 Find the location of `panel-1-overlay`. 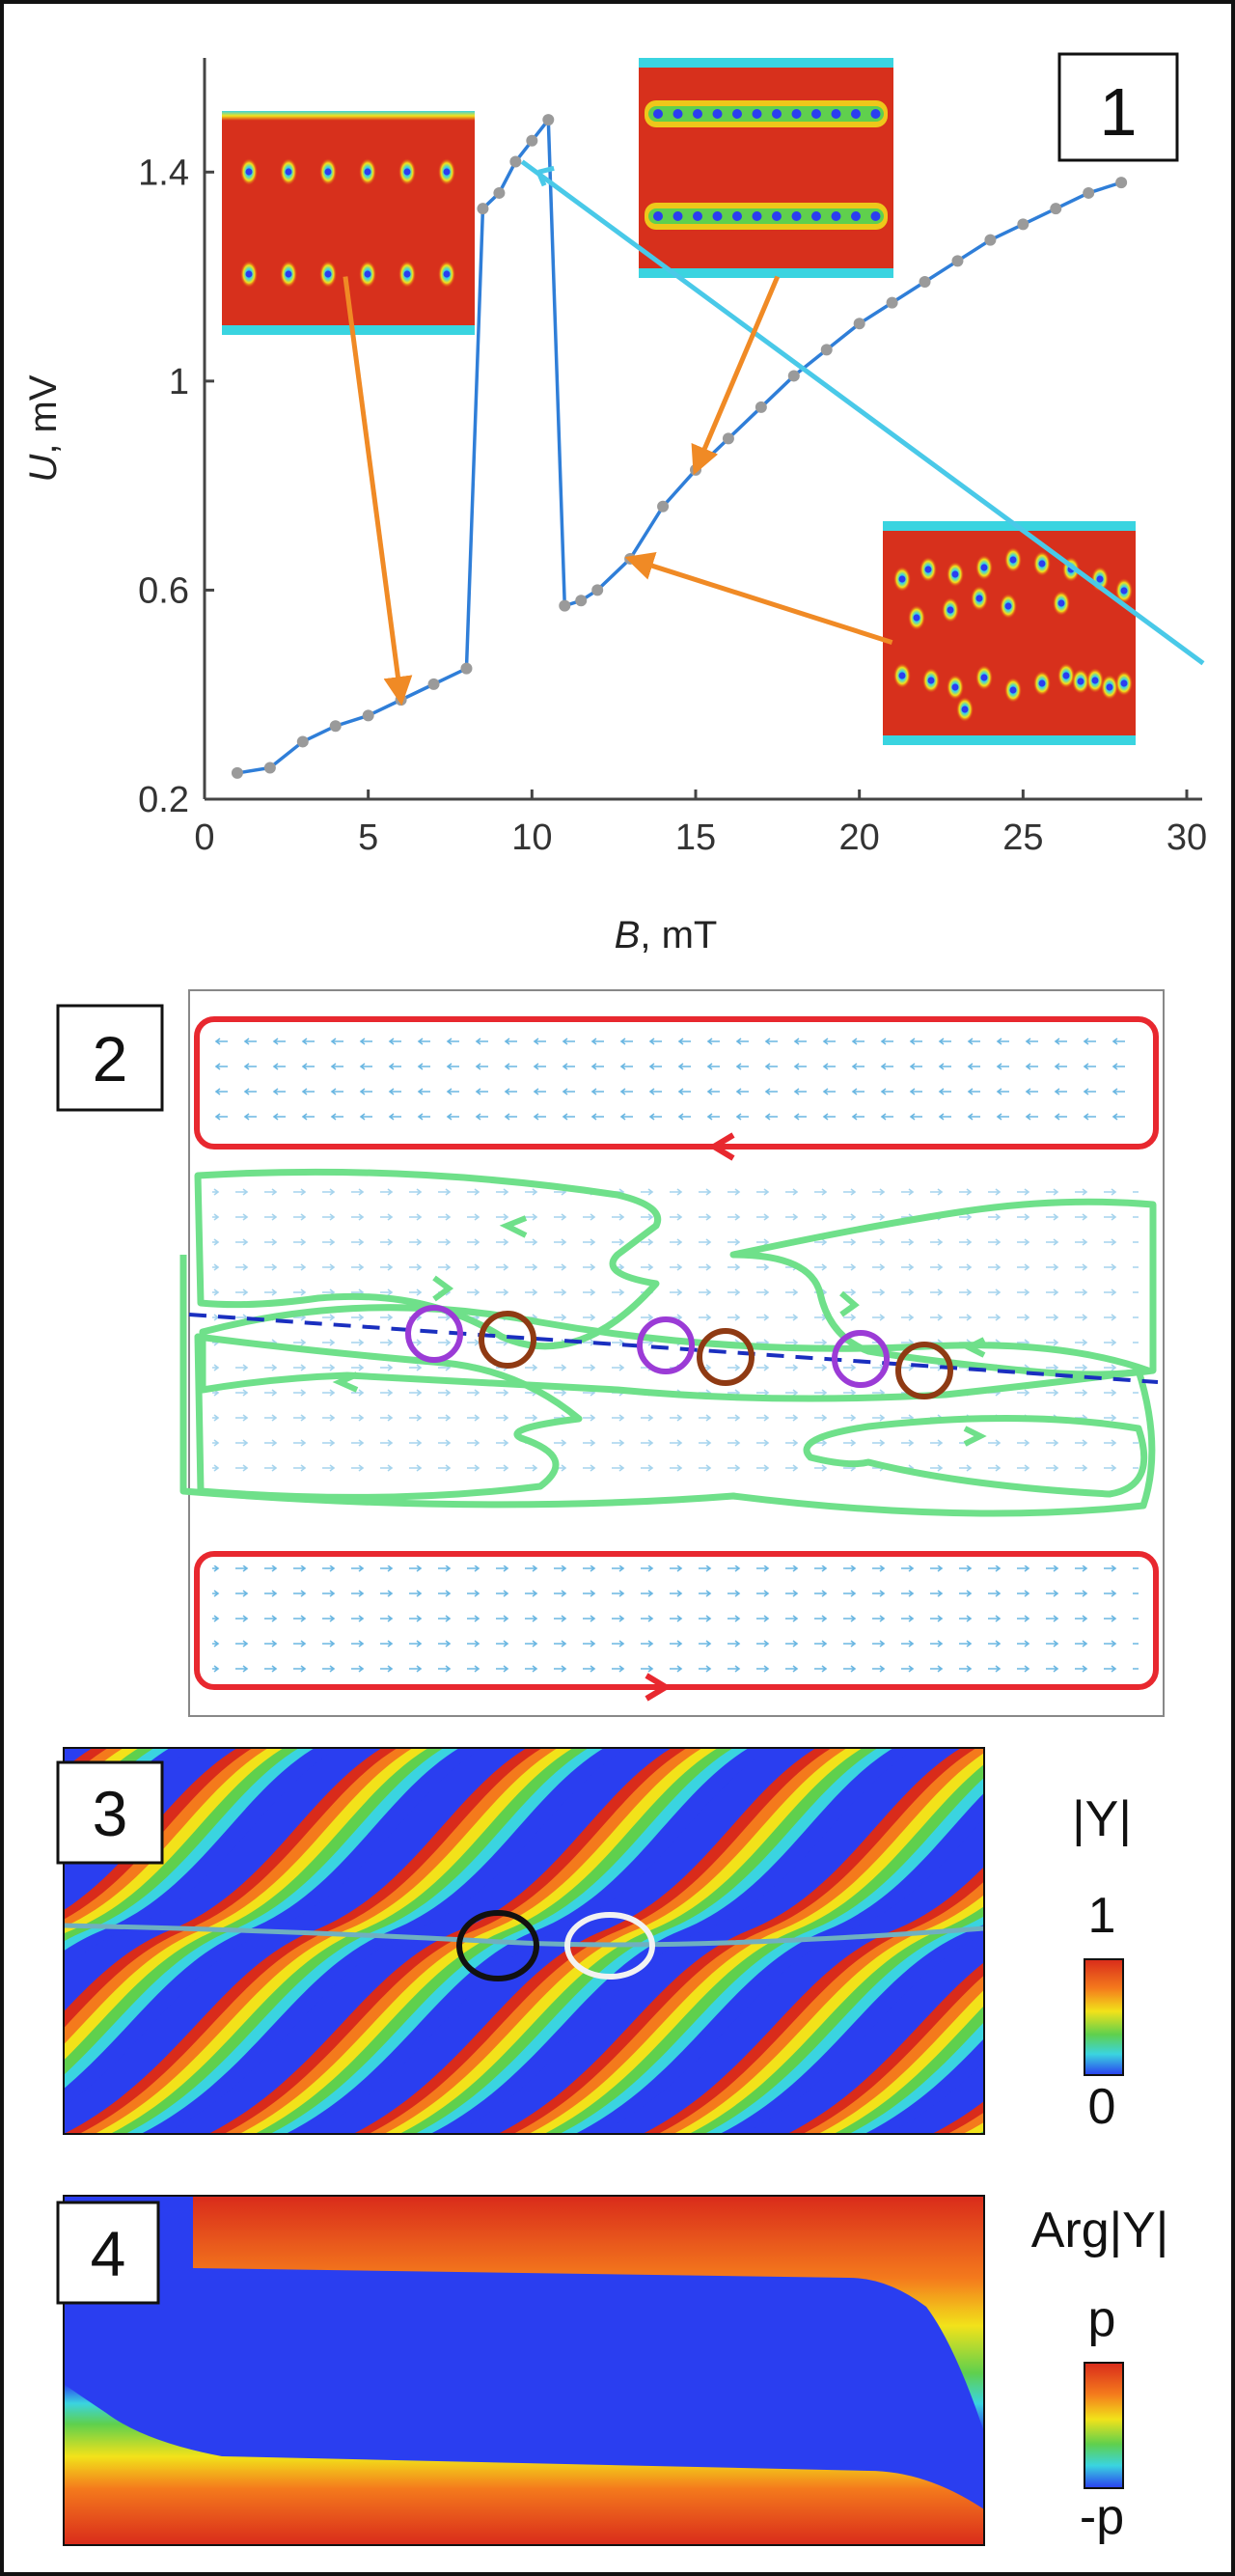

panel-1-overlay is located at coordinates (774, 432).